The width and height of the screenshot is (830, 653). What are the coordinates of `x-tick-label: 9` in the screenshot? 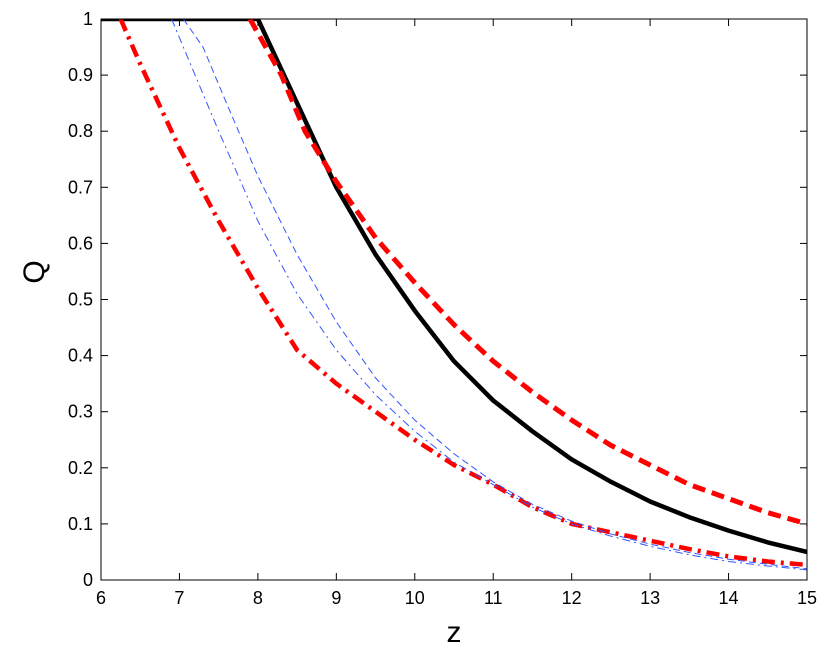 It's located at (336, 598).